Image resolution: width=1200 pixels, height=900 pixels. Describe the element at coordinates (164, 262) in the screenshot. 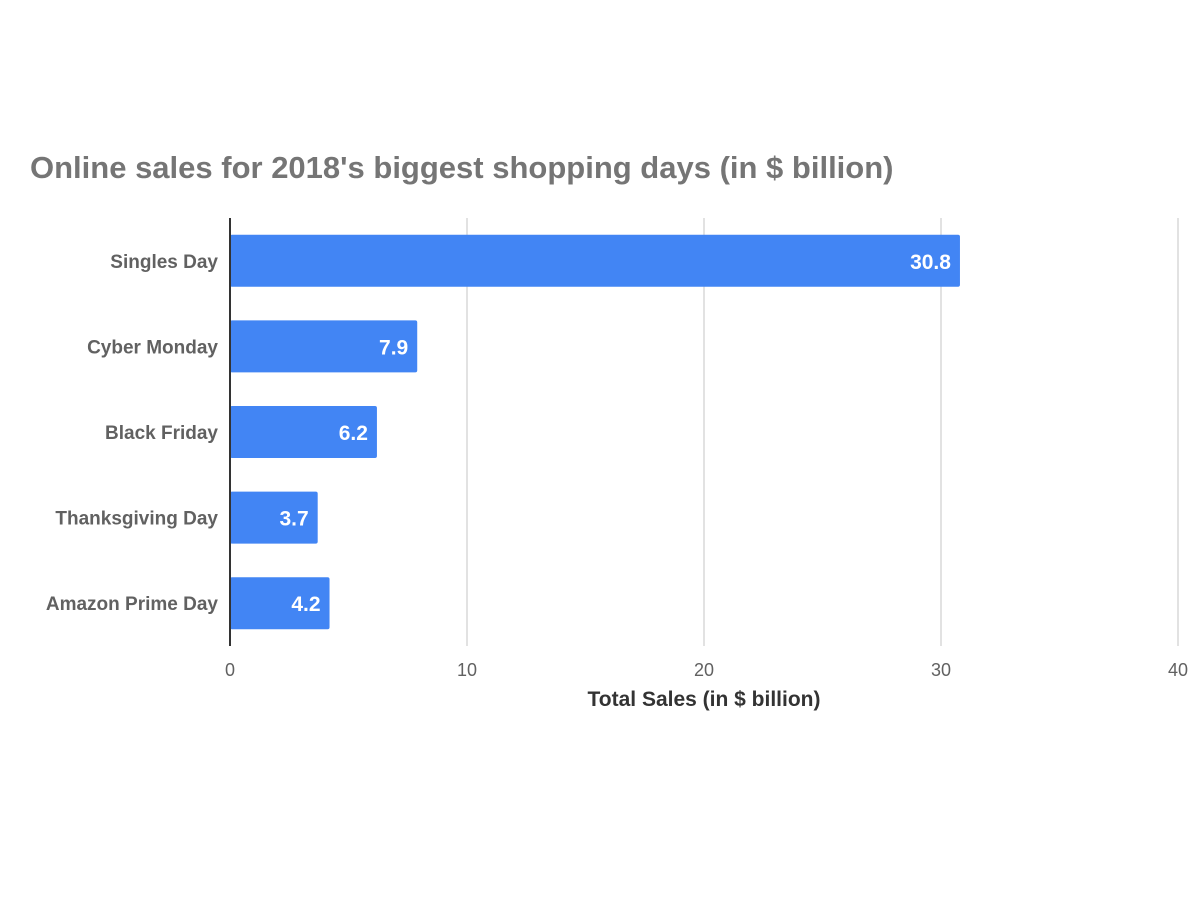

I see `category-label: Singles Day` at that location.